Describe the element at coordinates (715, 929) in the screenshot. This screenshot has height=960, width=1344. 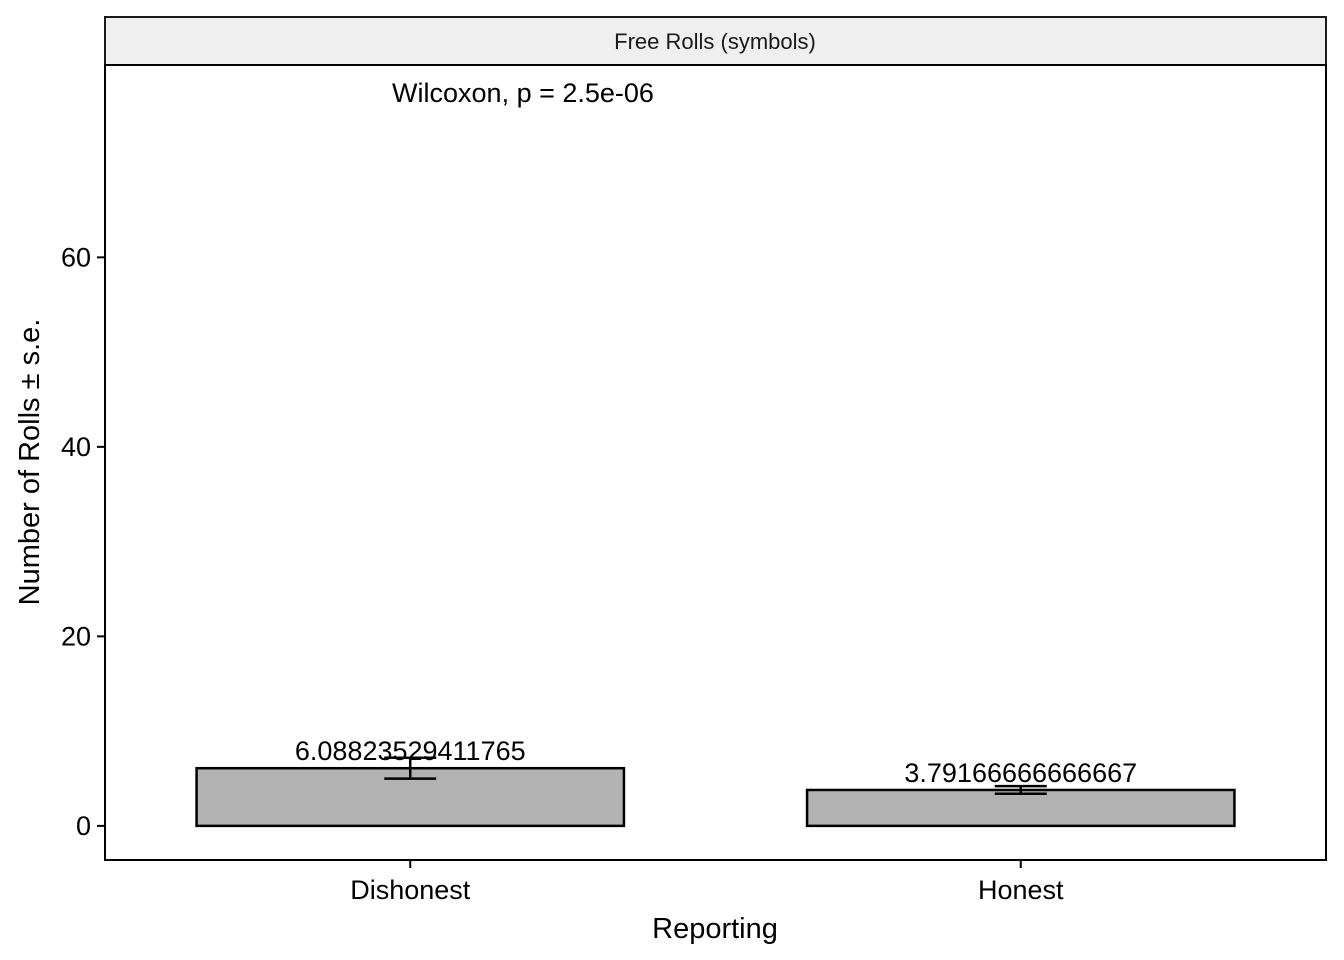
I see `x-axis-title: Reporting` at that location.